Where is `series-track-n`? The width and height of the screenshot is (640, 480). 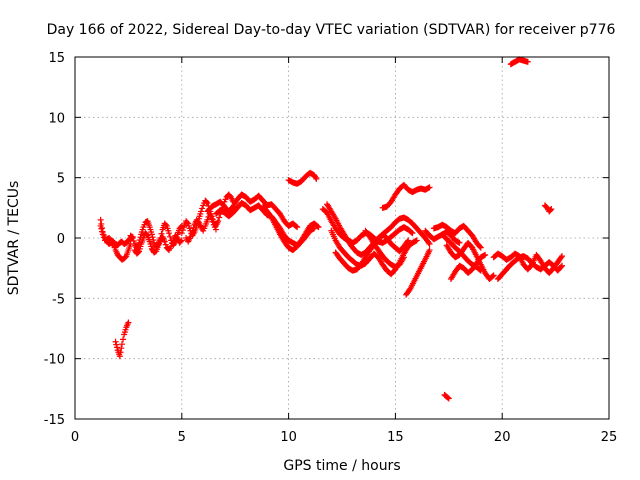
series-track-n is located at coordinates (372, 252).